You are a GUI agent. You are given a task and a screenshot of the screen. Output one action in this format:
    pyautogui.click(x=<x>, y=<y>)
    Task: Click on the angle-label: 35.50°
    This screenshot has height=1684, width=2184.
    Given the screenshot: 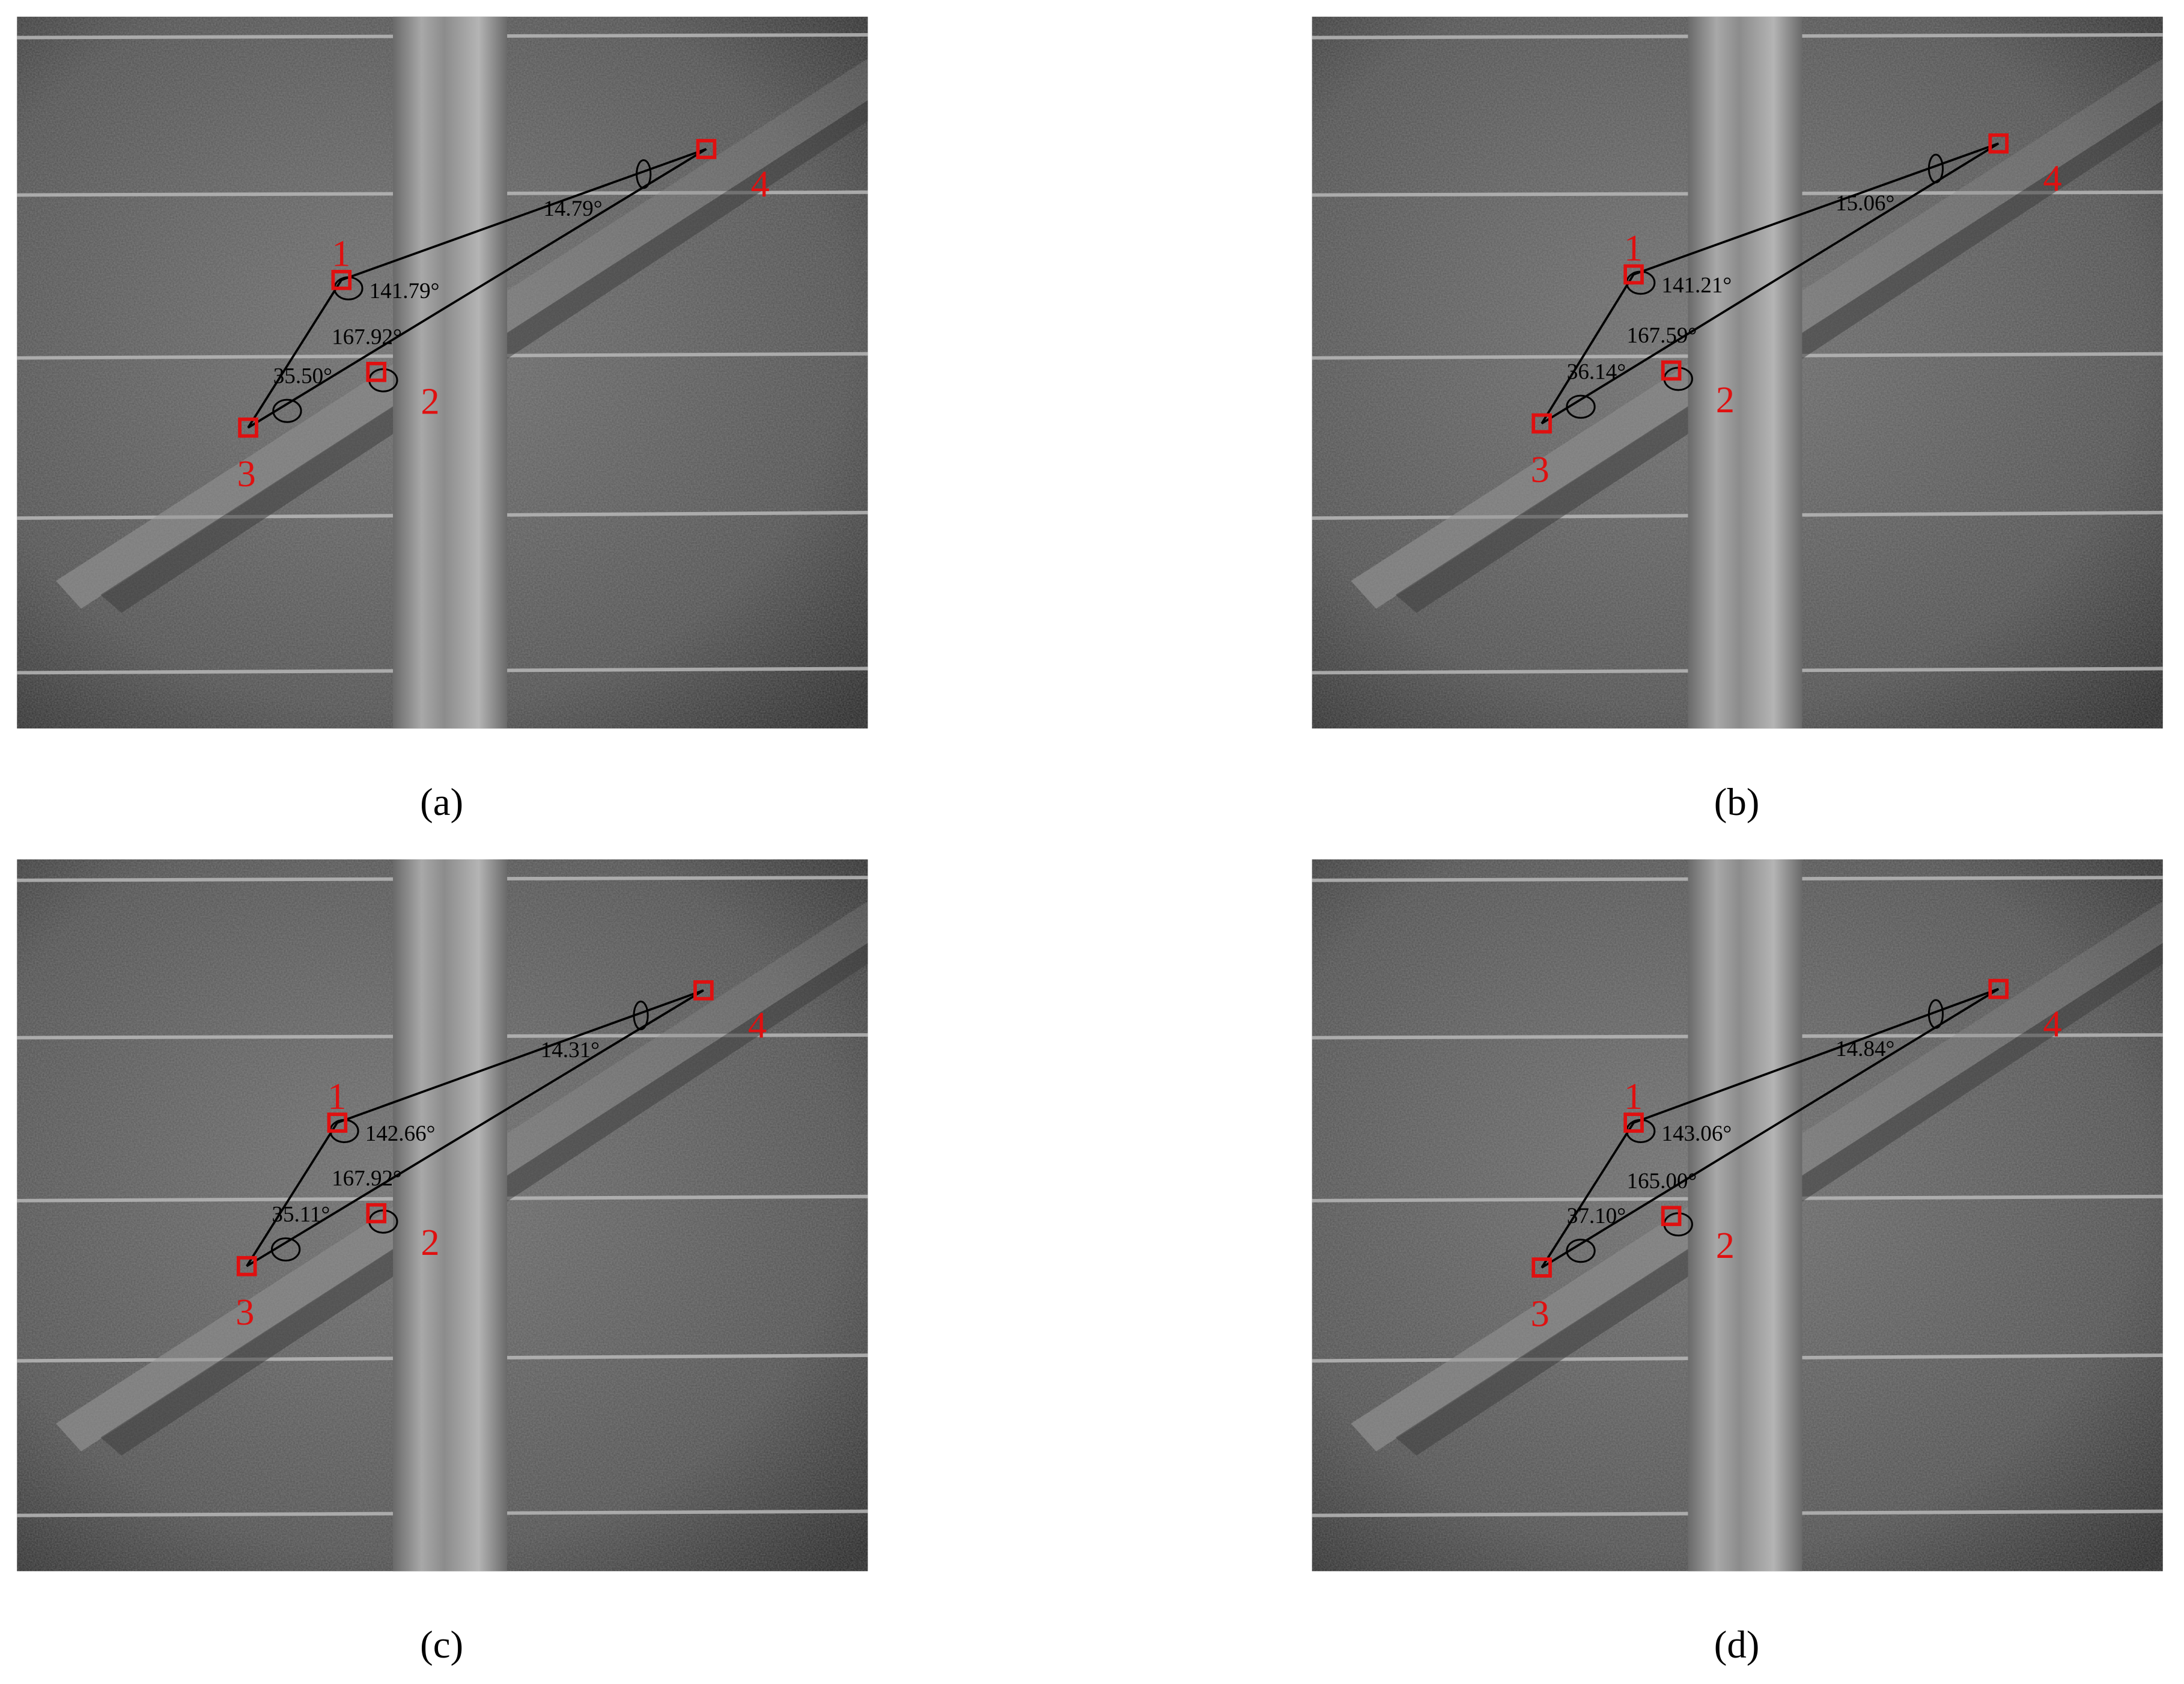 What is the action you would take?
    pyautogui.click(x=303, y=376)
    